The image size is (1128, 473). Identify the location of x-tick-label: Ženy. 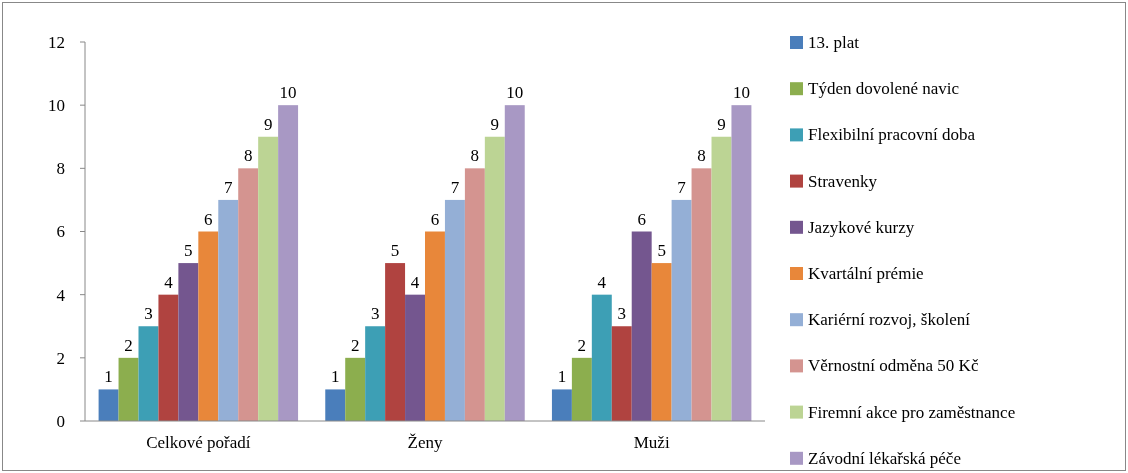
(425, 442).